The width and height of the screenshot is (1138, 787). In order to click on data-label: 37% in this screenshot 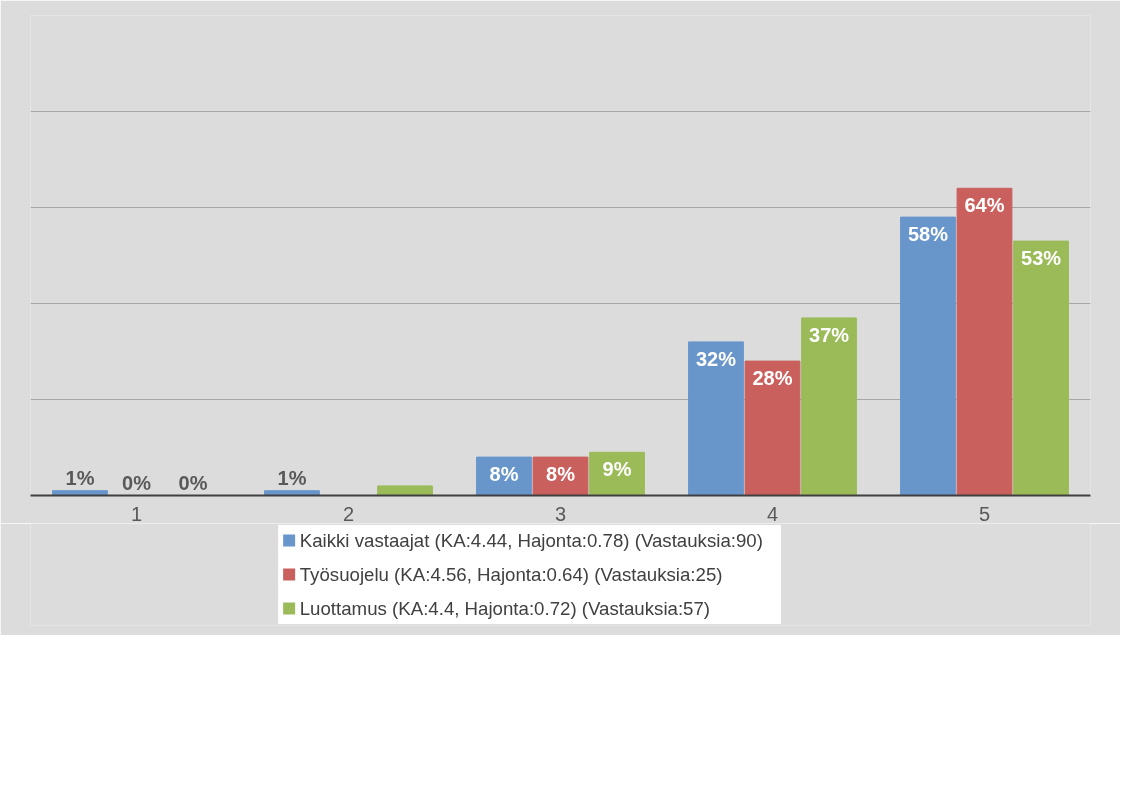, I will do `click(829, 334)`.